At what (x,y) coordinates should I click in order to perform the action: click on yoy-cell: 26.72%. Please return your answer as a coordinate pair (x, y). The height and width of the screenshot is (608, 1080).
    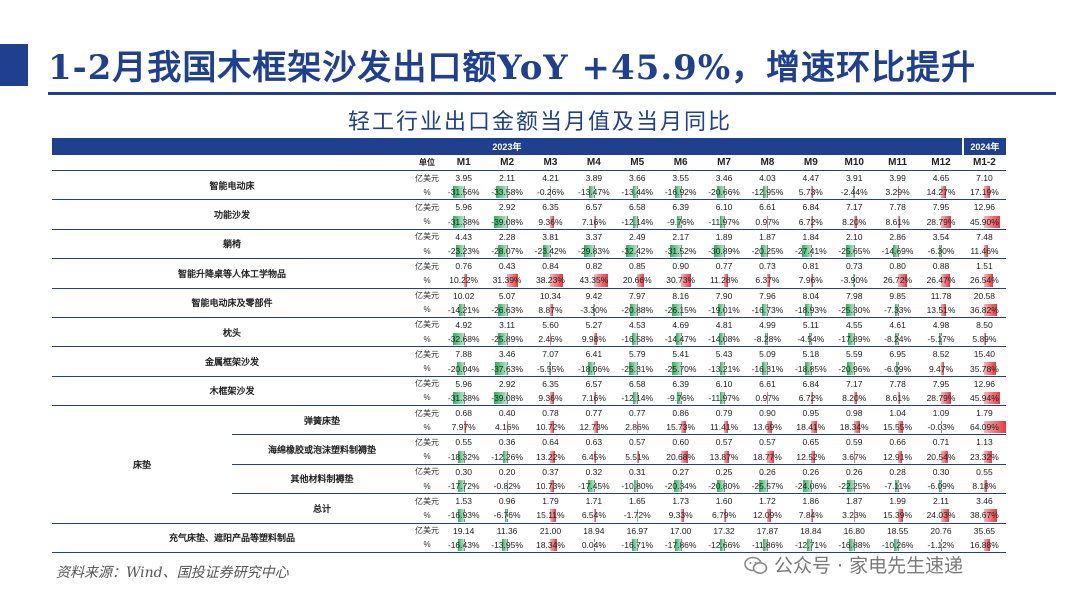
    Looking at the image, I should click on (897, 281).